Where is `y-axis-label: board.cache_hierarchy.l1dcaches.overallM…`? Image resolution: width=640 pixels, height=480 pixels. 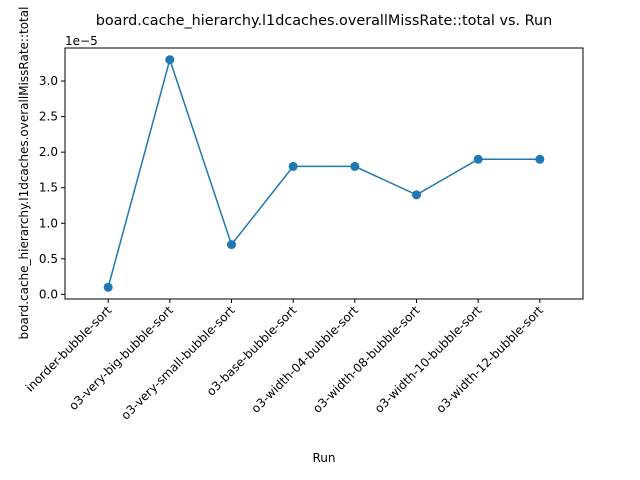 y-axis-label: board.cache_hierarchy.l1dcaches.overallM… is located at coordinates (24, 173).